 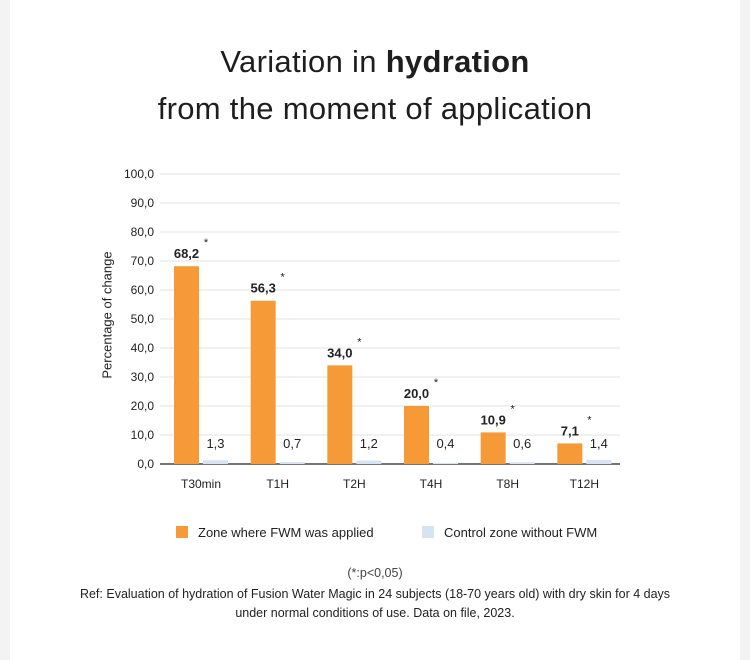 What do you see at coordinates (143, 435) in the screenshot?
I see `y-tick-label: 10,0` at bounding box center [143, 435].